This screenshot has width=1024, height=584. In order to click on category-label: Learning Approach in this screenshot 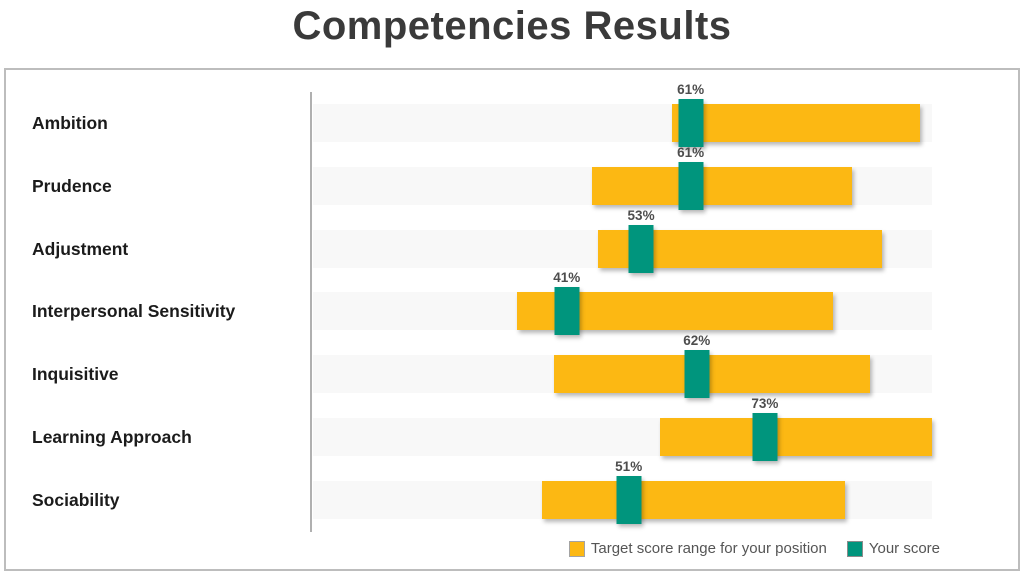, I will do `click(112, 437)`.